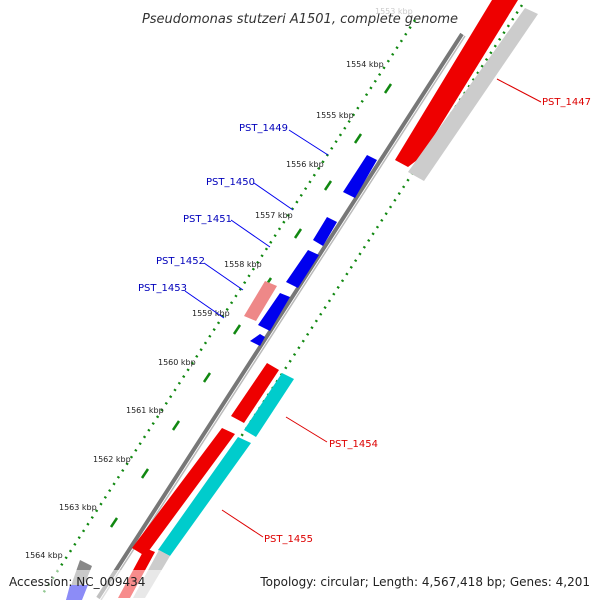  What do you see at coordinates (365, 64) in the screenshot?
I see `tick-label-1554: 1554 kbp` at bounding box center [365, 64].